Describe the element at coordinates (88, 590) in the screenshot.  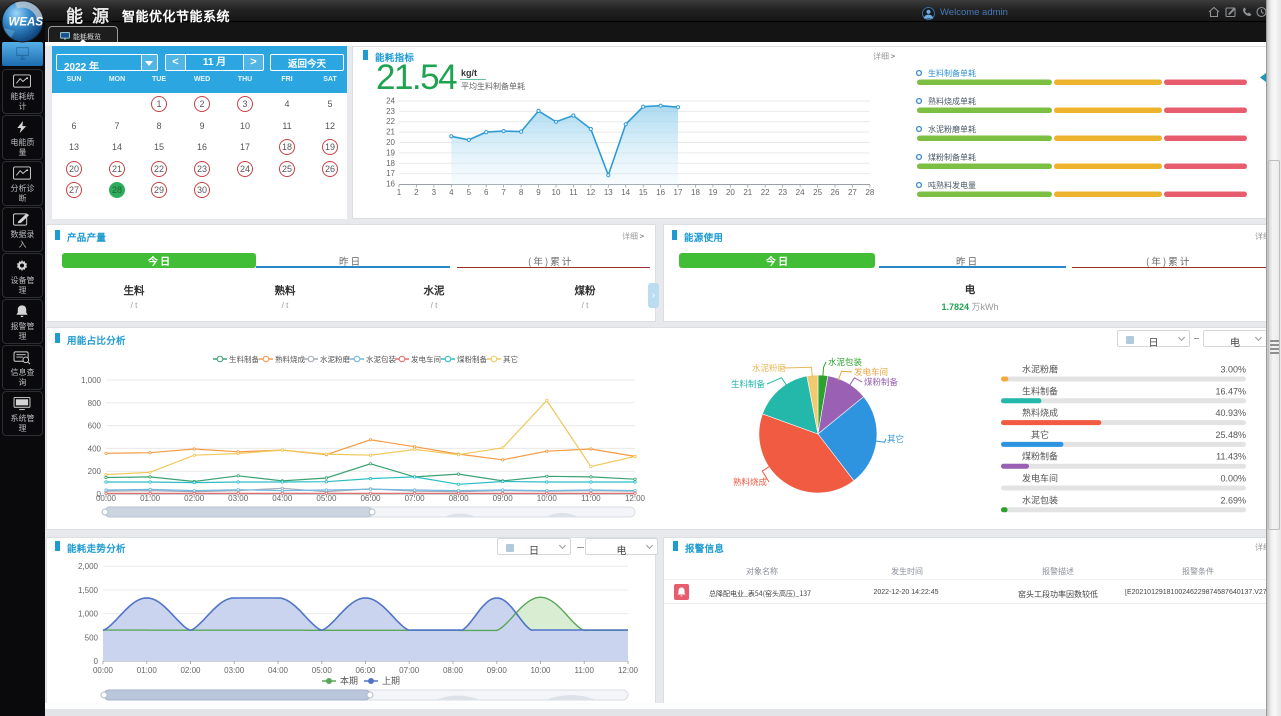
I see `svg-text: 1,500` at that location.